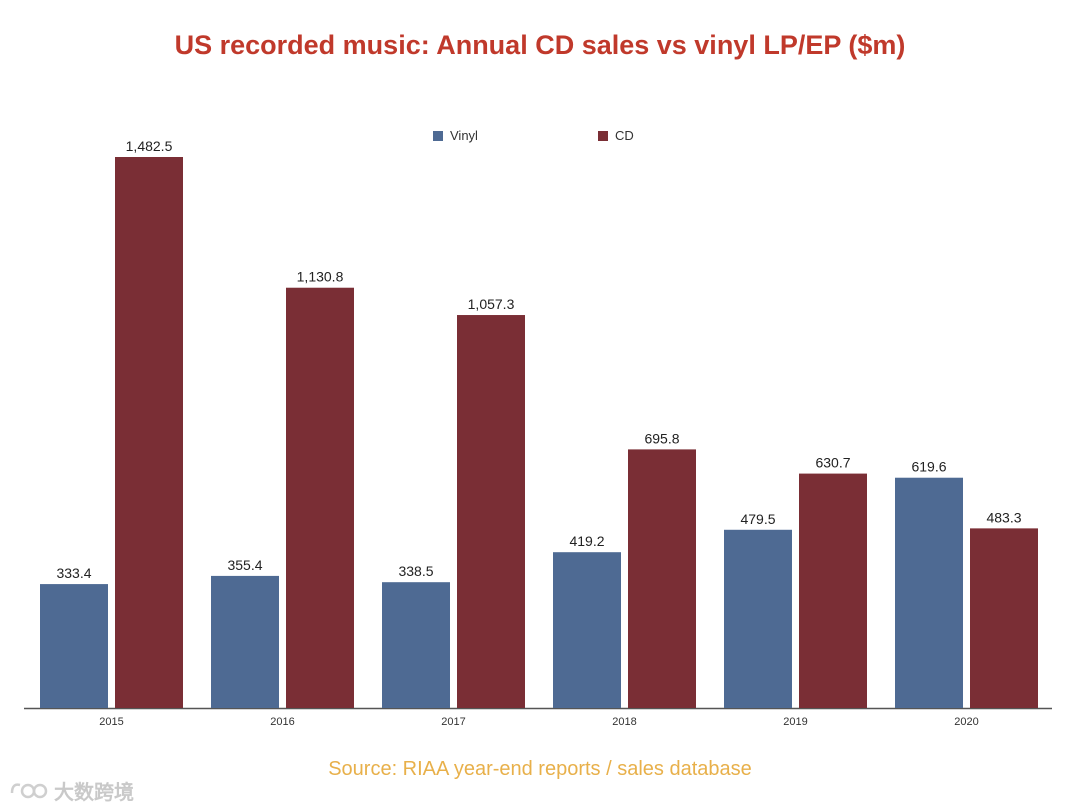 Image resolution: width=1080 pixels, height=810 pixels. What do you see at coordinates (438, 135) in the screenshot?
I see `legend-swatch-vinyl` at bounding box center [438, 135].